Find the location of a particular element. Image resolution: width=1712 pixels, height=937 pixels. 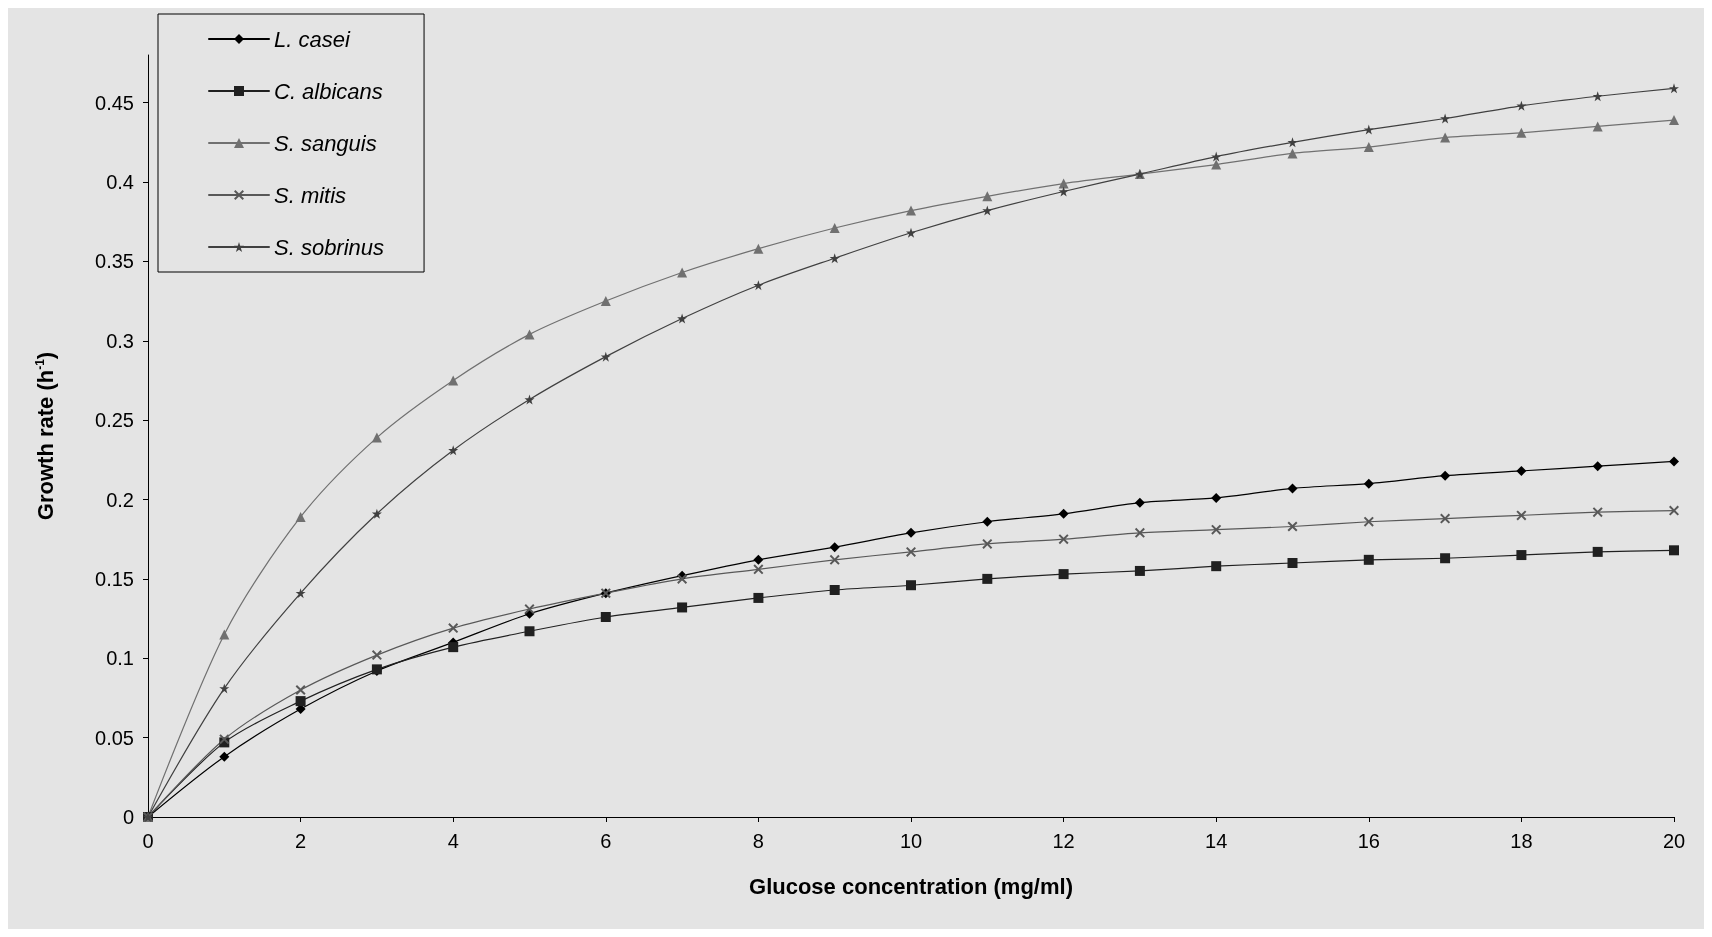

y-tick-label: 0.4 is located at coordinates (120, 182).